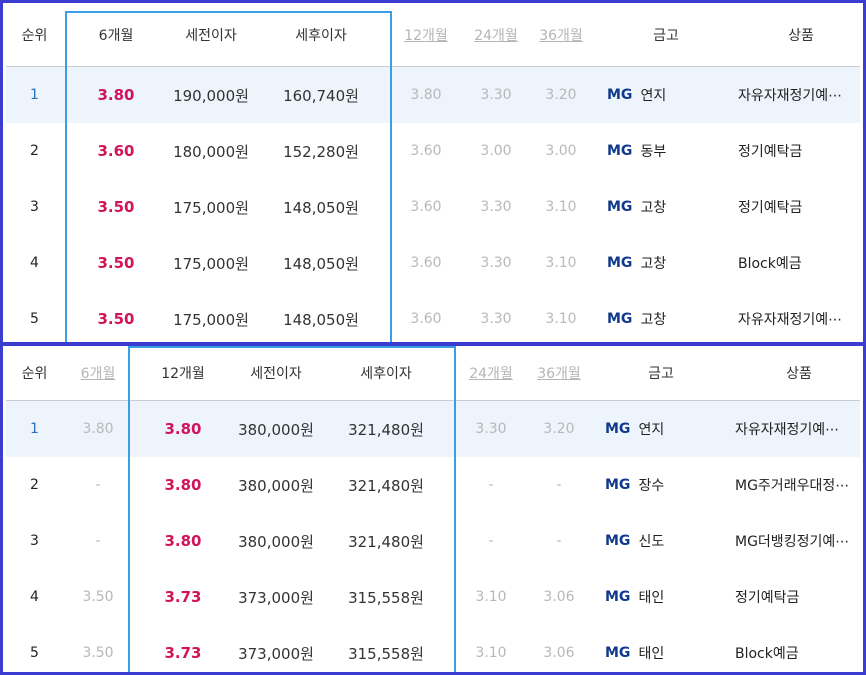 This screenshot has width=866, height=675. What do you see at coordinates (116, 151) in the screenshot?
I see `rate-6-month: 3.60` at bounding box center [116, 151].